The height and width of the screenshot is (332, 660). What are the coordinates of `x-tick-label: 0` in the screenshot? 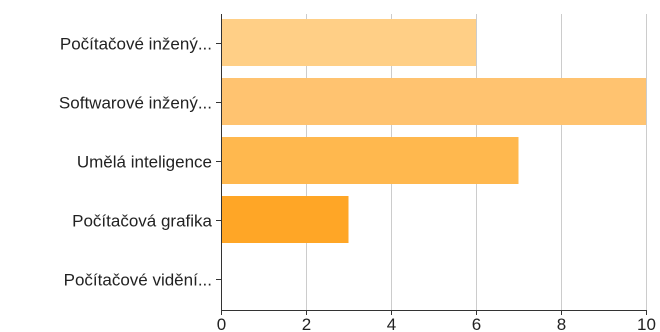 It's located at (221, 323).